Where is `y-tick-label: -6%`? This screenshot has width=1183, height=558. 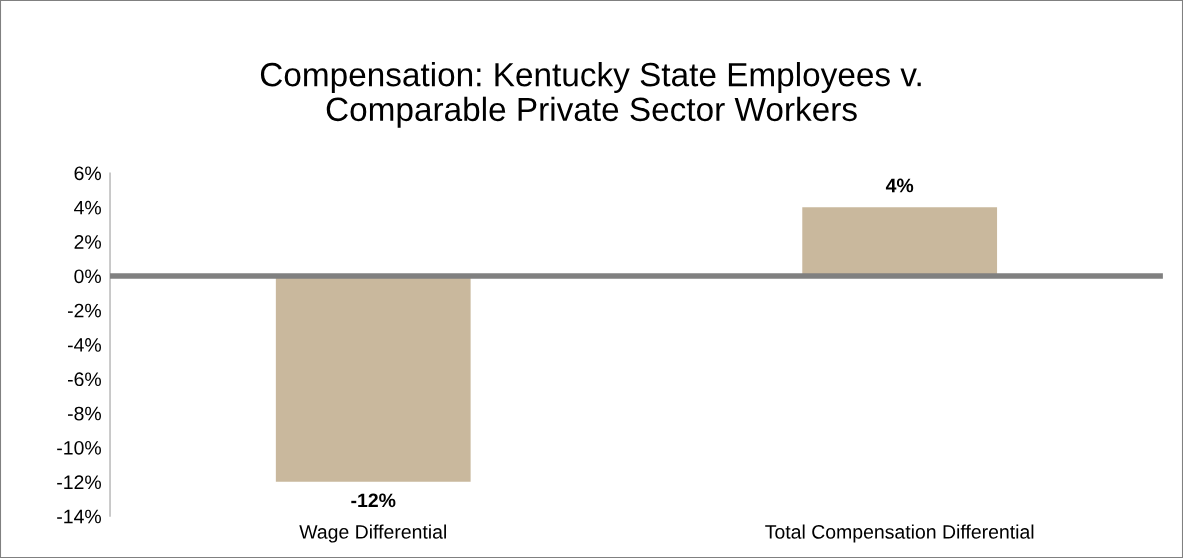 y-tick-label: -6% is located at coordinates (84, 379).